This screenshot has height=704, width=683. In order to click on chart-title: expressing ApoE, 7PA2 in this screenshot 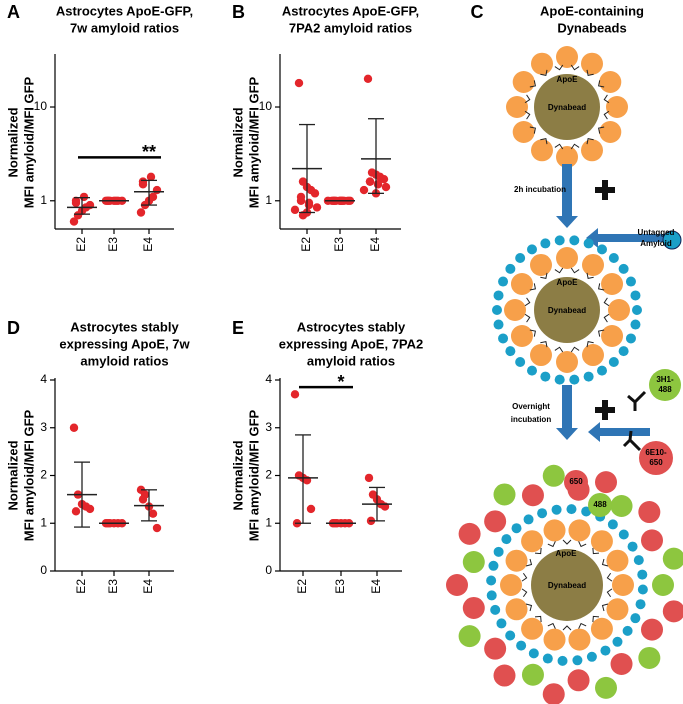, I will do `click(351, 343)`.